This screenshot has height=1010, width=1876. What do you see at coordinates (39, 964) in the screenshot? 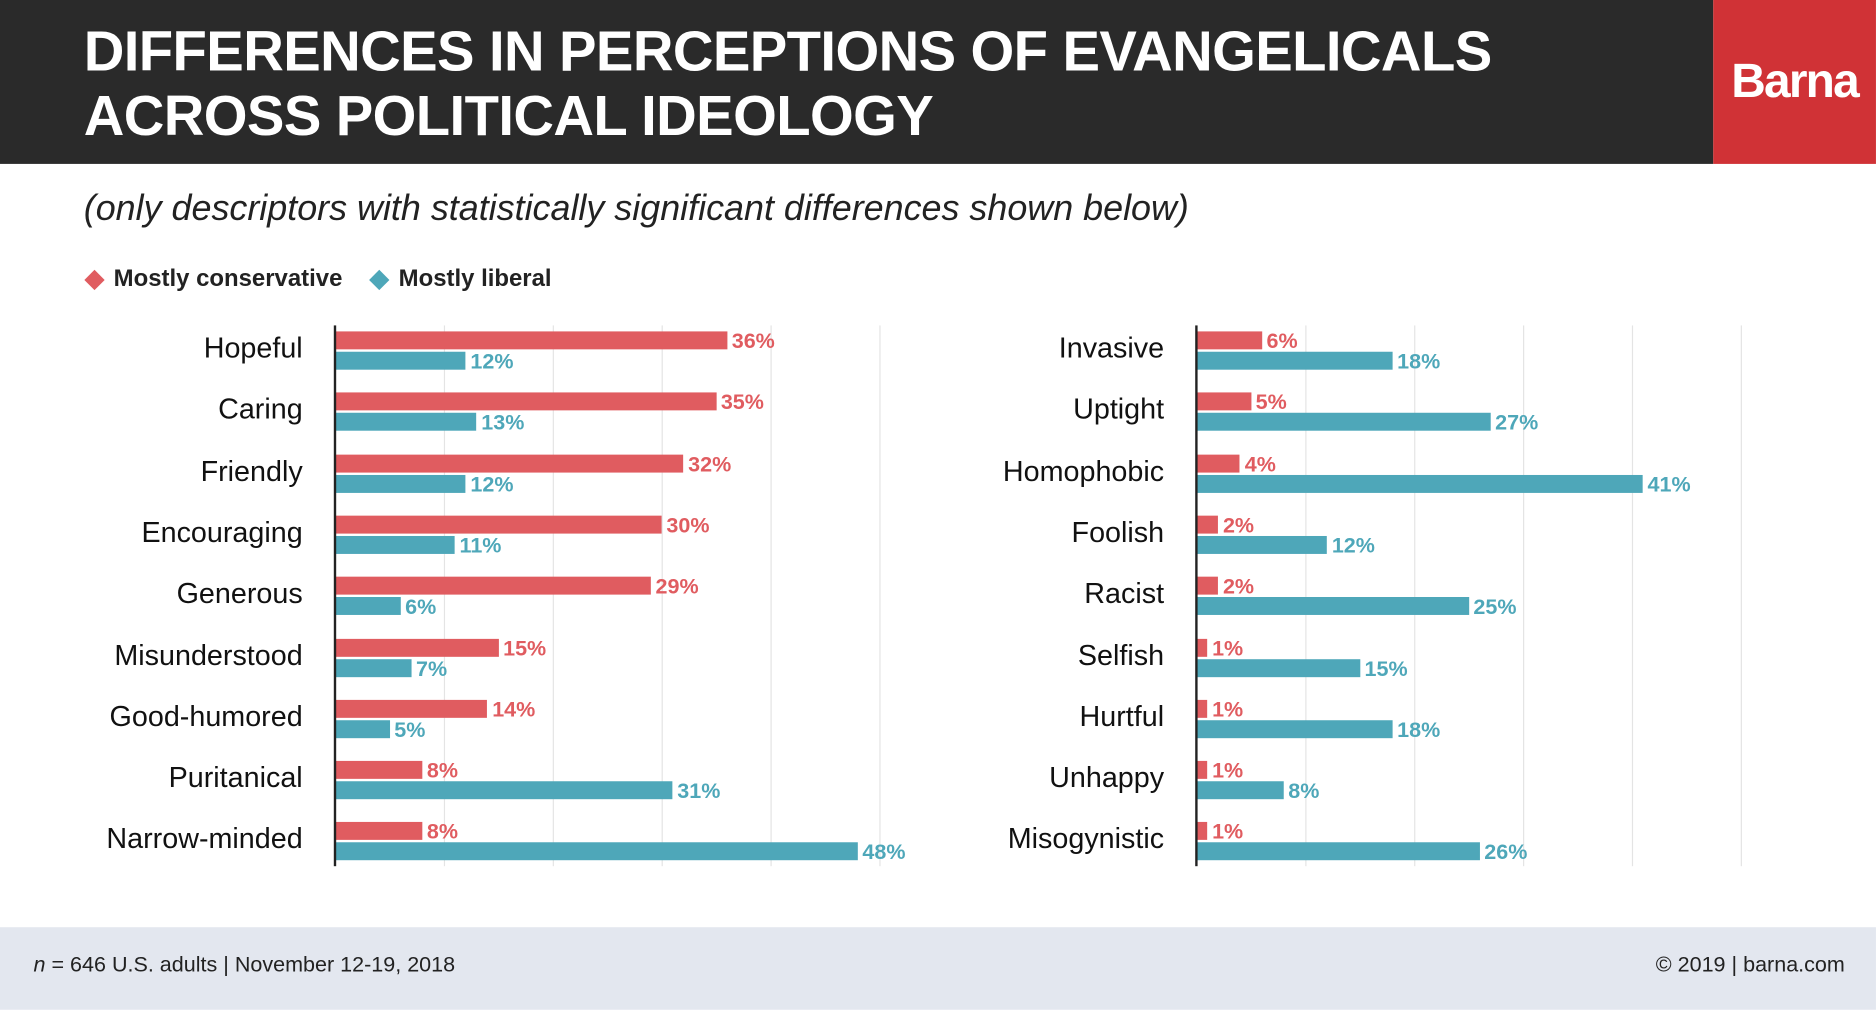
I see `n-label: n` at bounding box center [39, 964].